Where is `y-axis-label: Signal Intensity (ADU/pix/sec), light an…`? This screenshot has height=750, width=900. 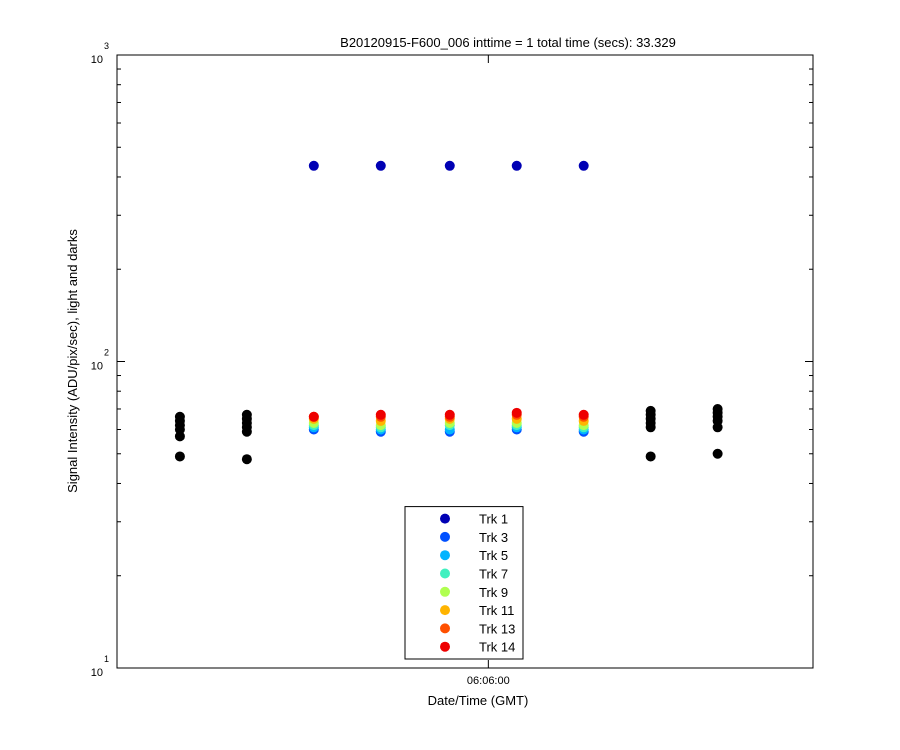
y-axis-label: Signal Intensity (ADU/pix/sec), light an… is located at coordinates (72, 361).